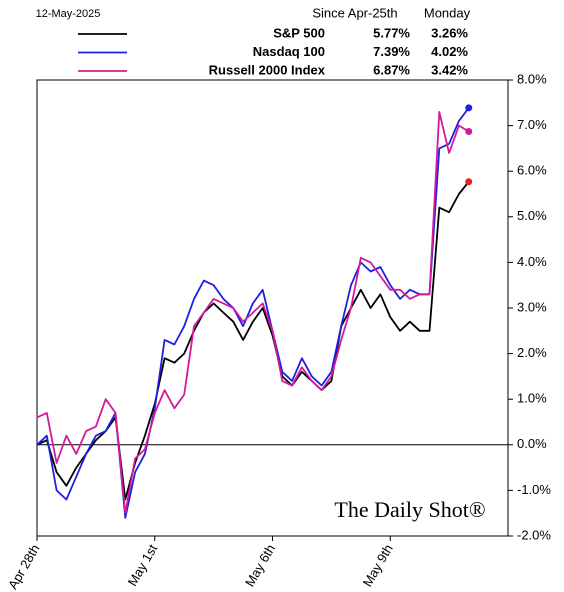 The height and width of the screenshot is (592, 564). I want to click on y-tick-label: -2.0%, so click(534, 534).